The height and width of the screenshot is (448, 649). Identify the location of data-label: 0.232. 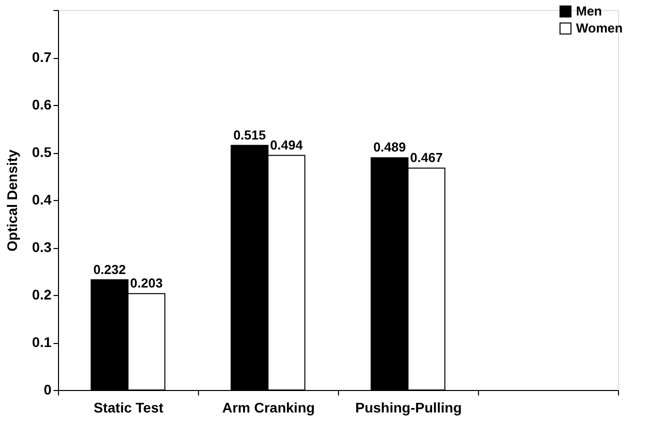
(109, 269).